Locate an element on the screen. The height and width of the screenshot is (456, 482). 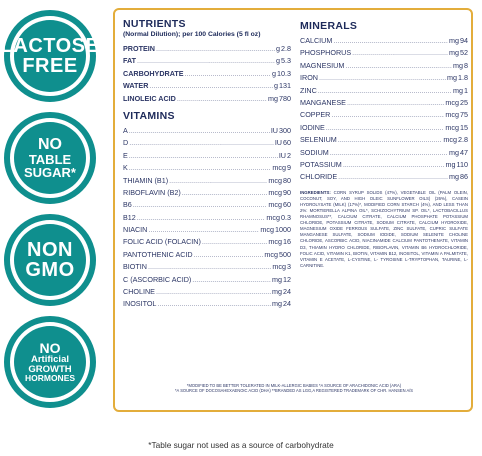
amount-value: 10.3 is located at coordinates (284, 73).